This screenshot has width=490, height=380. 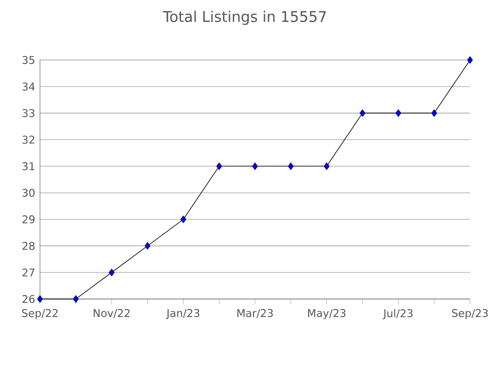 I want to click on y-tick-label: 31, so click(x=28, y=166).